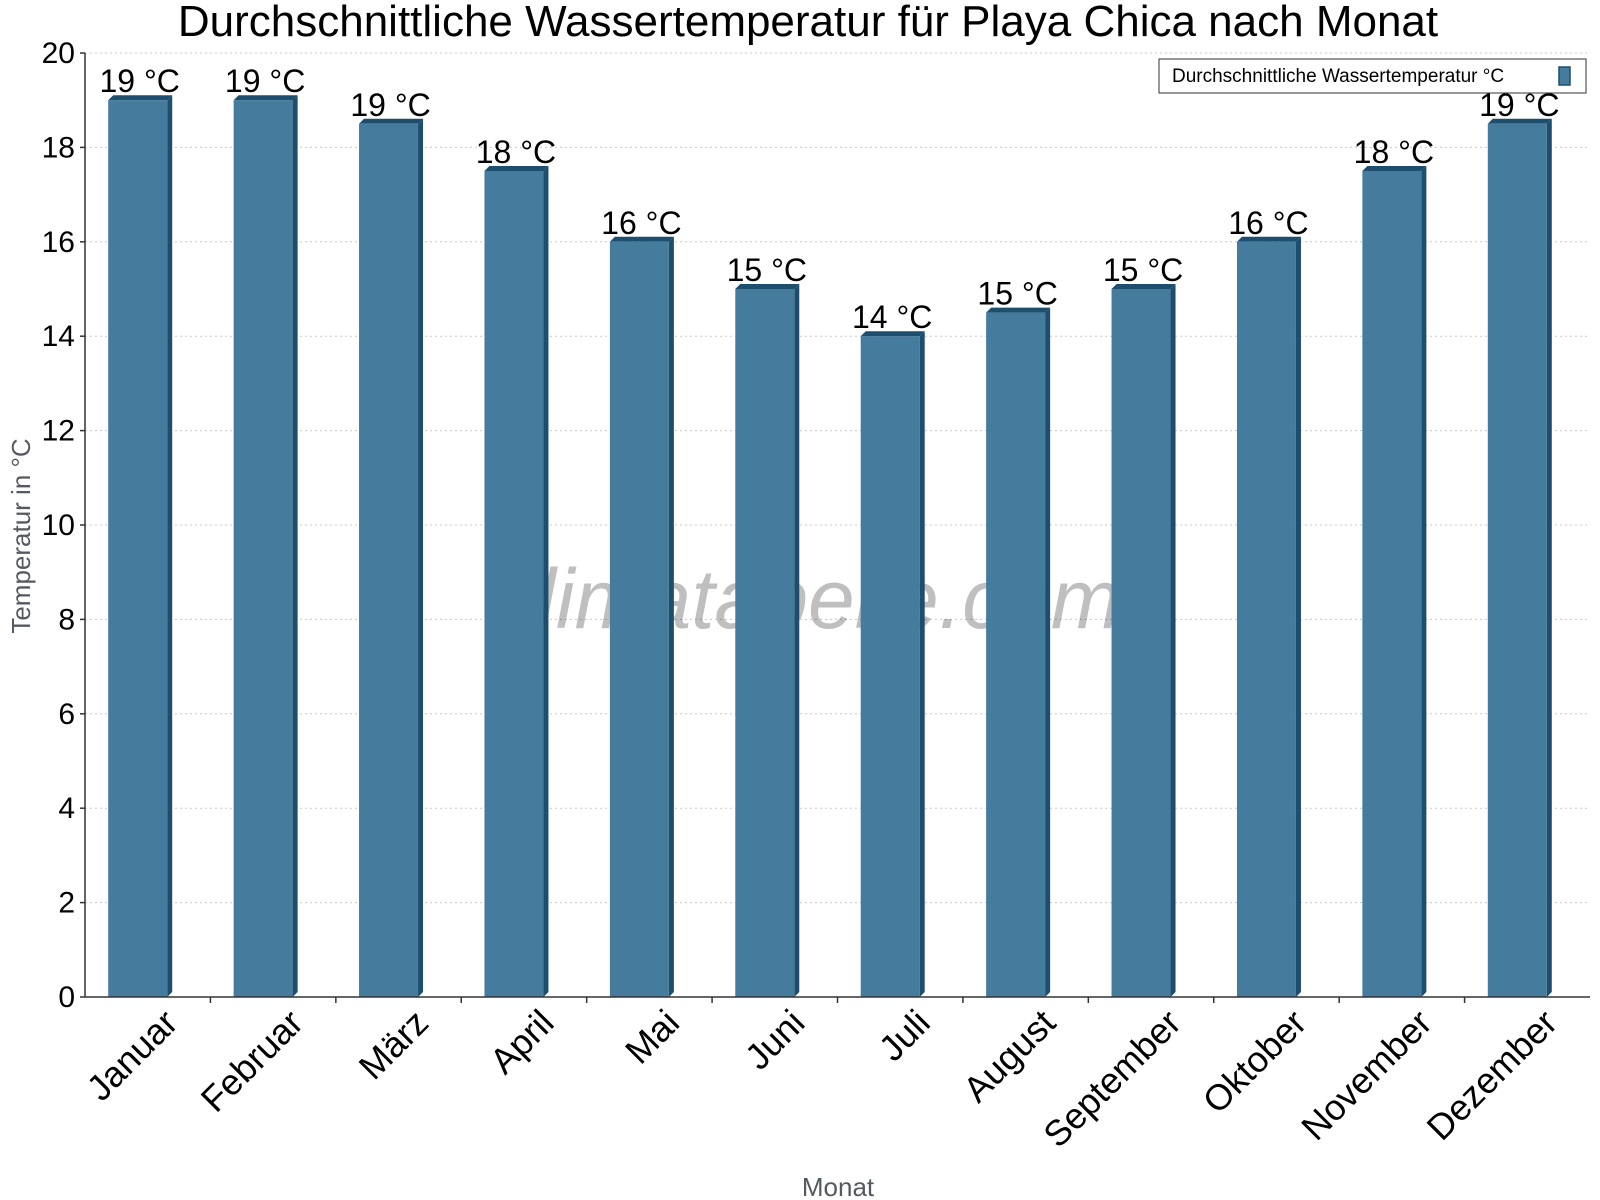  Describe the element at coordinates (892, 317) in the screenshot. I see `bar-value-label: 14 °C` at that location.